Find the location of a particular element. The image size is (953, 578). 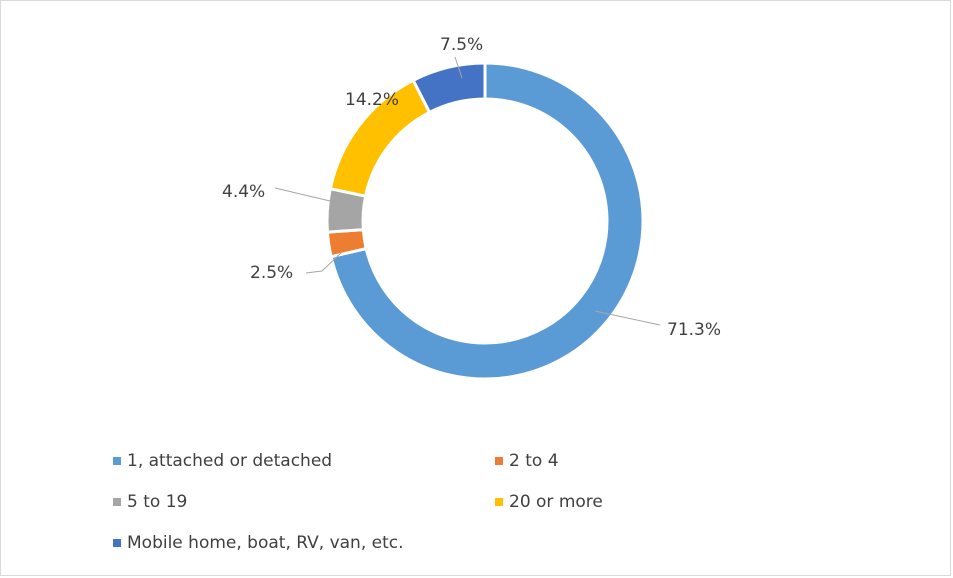

donut-slice is located at coordinates (449, 88).